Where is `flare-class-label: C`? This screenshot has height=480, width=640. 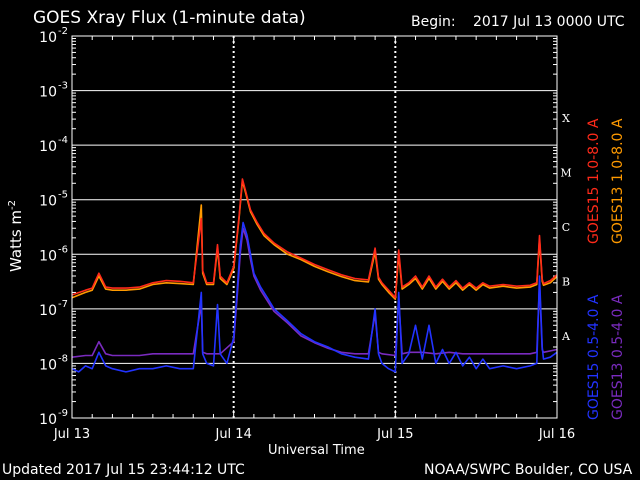 flare-class-label: C is located at coordinates (566, 227).